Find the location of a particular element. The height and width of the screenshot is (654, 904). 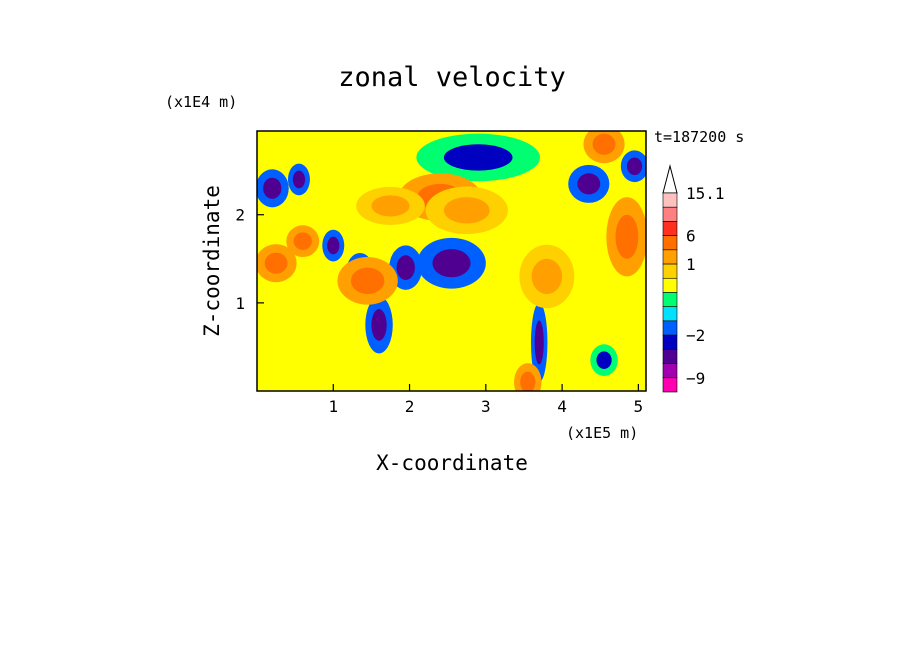

x-axis: 1 2 3 4 5 is located at coordinates (485, 400).